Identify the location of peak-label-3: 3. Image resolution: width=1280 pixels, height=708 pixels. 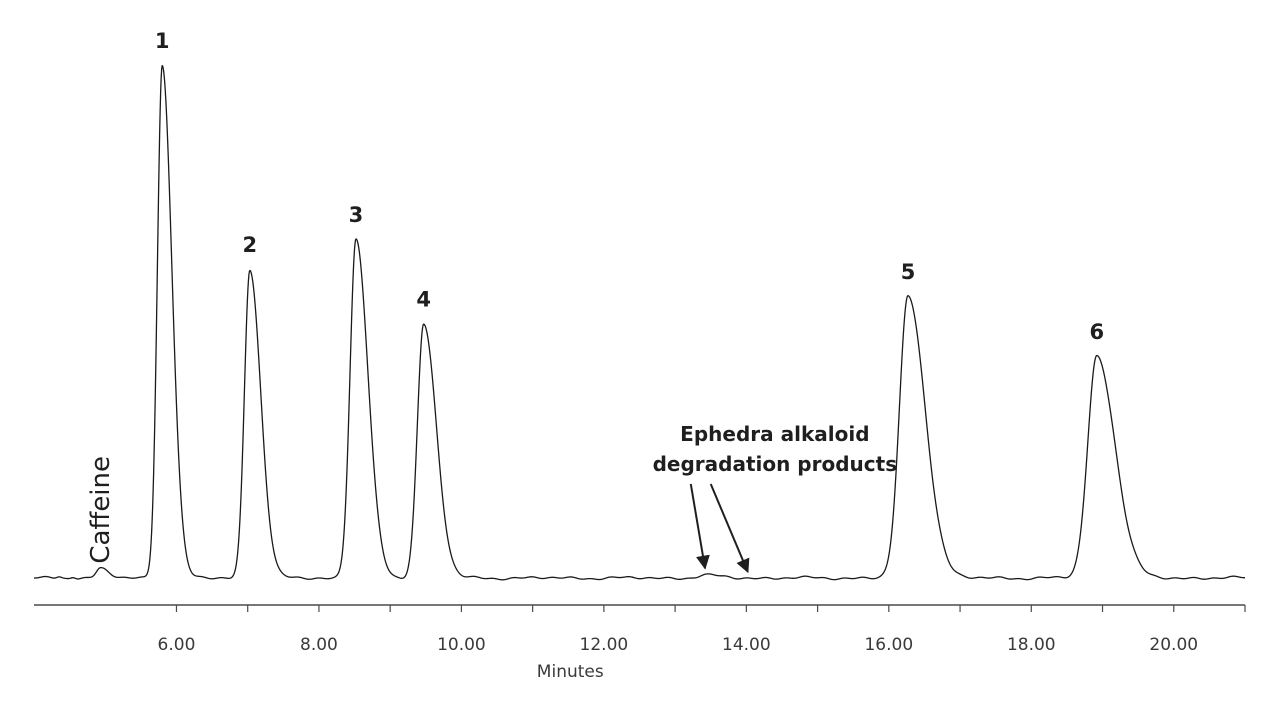
(356, 215).